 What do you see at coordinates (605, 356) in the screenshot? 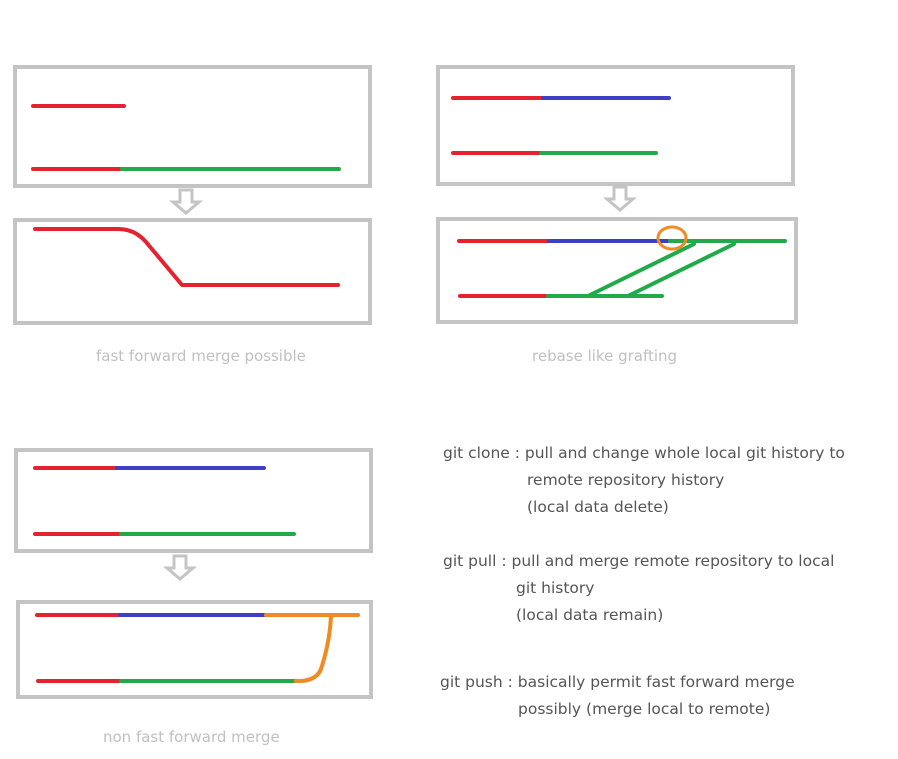
I see `caption-rebase: rebase like grafting` at bounding box center [605, 356].